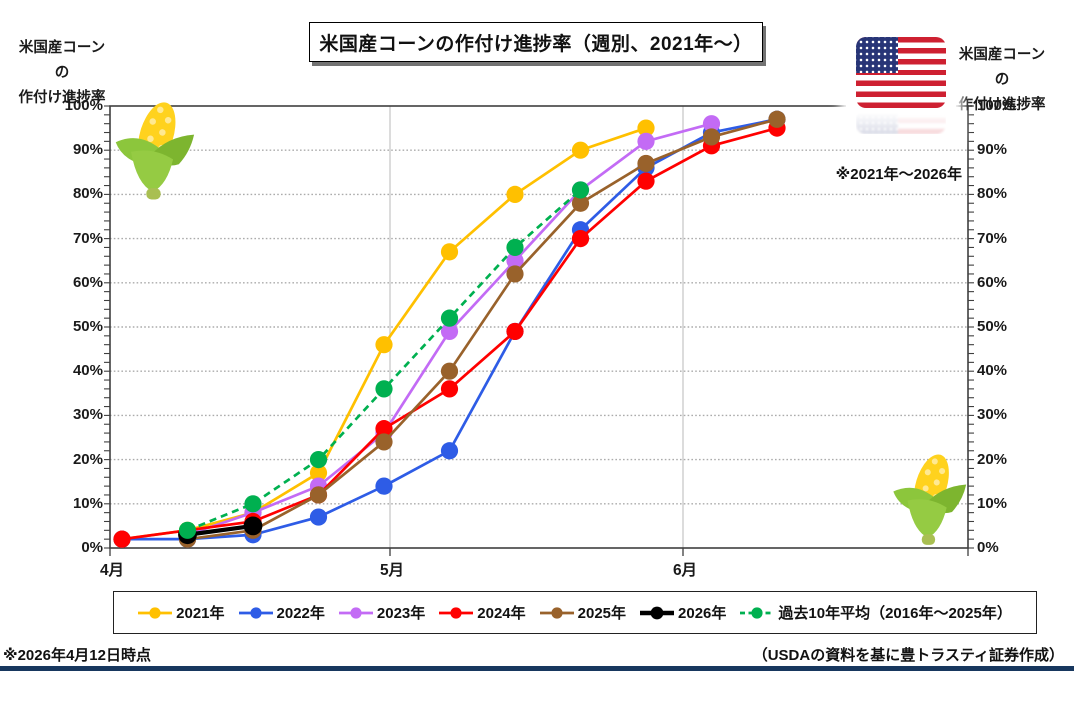 The height and width of the screenshot is (707, 1074). Describe the element at coordinates (895, 613) in the screenshot. I see `legend-item-label: 過去10年平均（2016年～2025年）` at that location.